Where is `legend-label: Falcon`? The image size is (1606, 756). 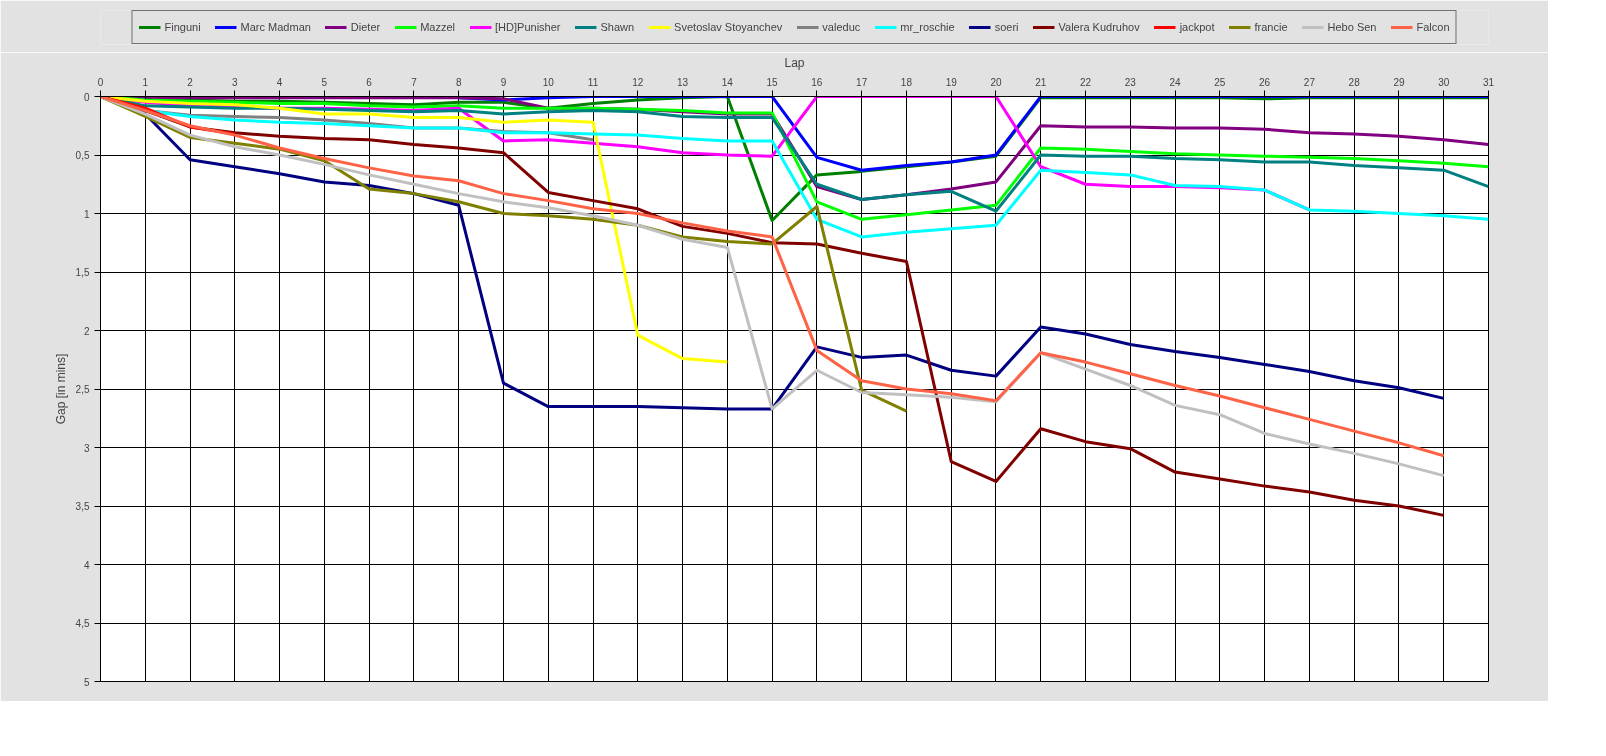
legend-label: Falcon is located at coordinates (1433, 27).